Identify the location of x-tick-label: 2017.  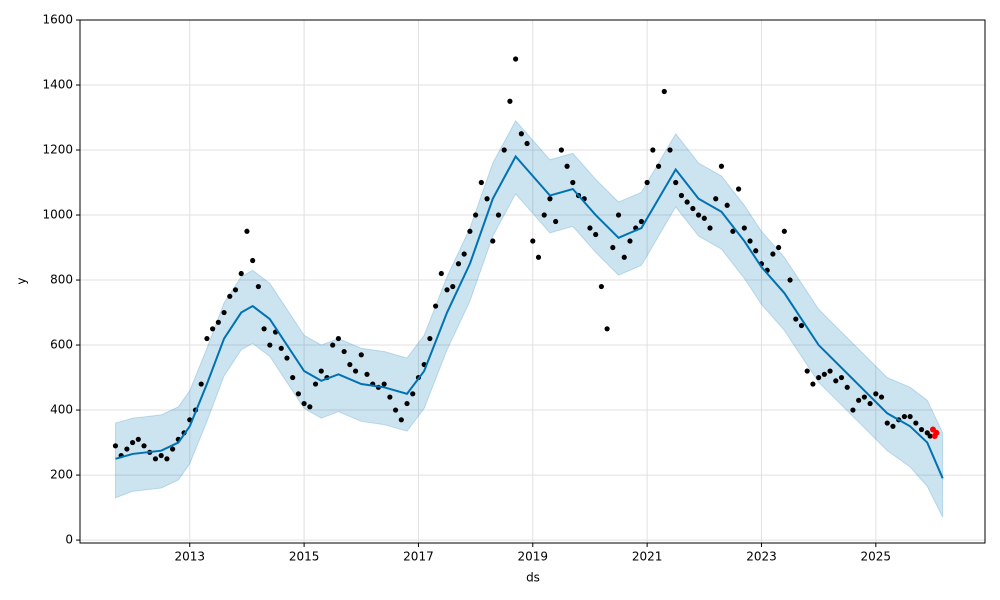
(418, 557).